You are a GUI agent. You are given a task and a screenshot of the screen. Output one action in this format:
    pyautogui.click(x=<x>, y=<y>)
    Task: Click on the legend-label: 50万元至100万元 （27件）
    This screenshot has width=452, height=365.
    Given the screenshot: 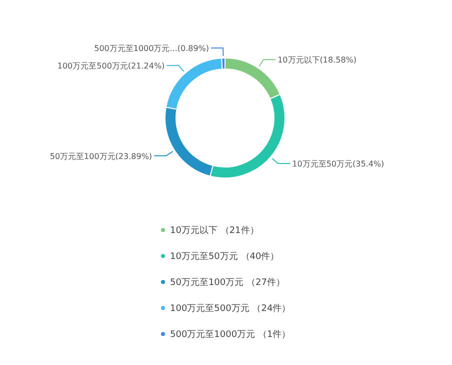 What is the action you would take?
    pyautogui.click(x=227, y=282)
    